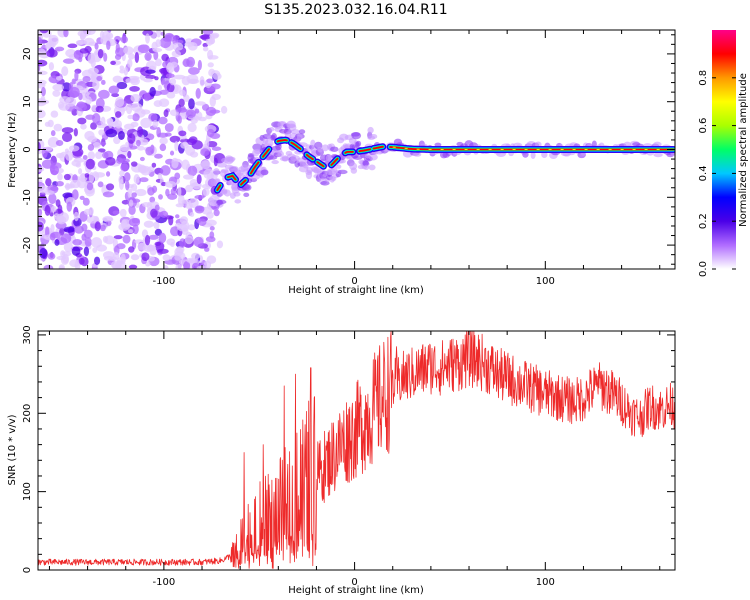 This screenshot has height=600, width=750. Describe the element at coordinates (27, 413) in the screenshot. I see `y-tick-label: 200` at that location.